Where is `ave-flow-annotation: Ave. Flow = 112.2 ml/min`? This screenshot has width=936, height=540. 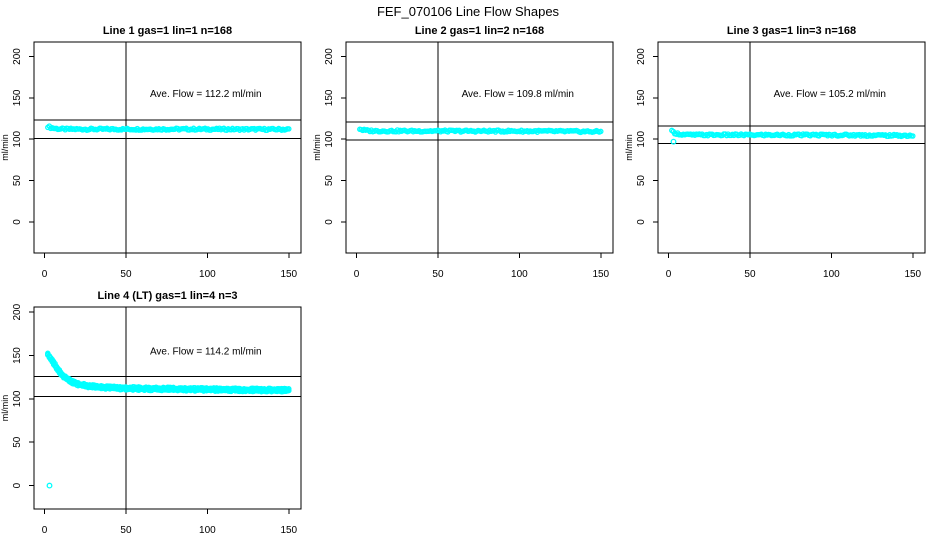 ave-flow-annotation: Ave. Flow = 112.2 ml/min is located at coordinates (206, 94).